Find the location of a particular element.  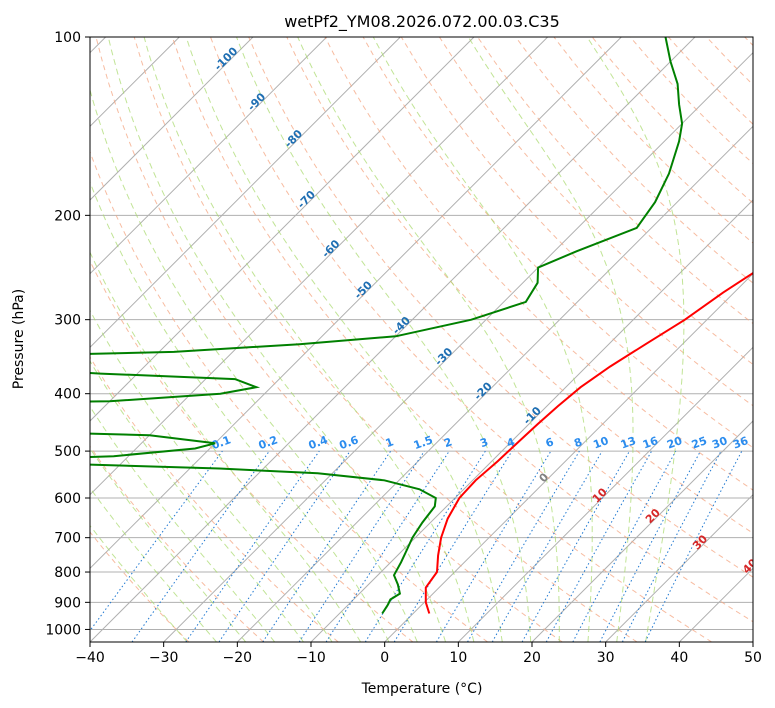

x-tick-label: −30 is located at coordinates (164, 658).